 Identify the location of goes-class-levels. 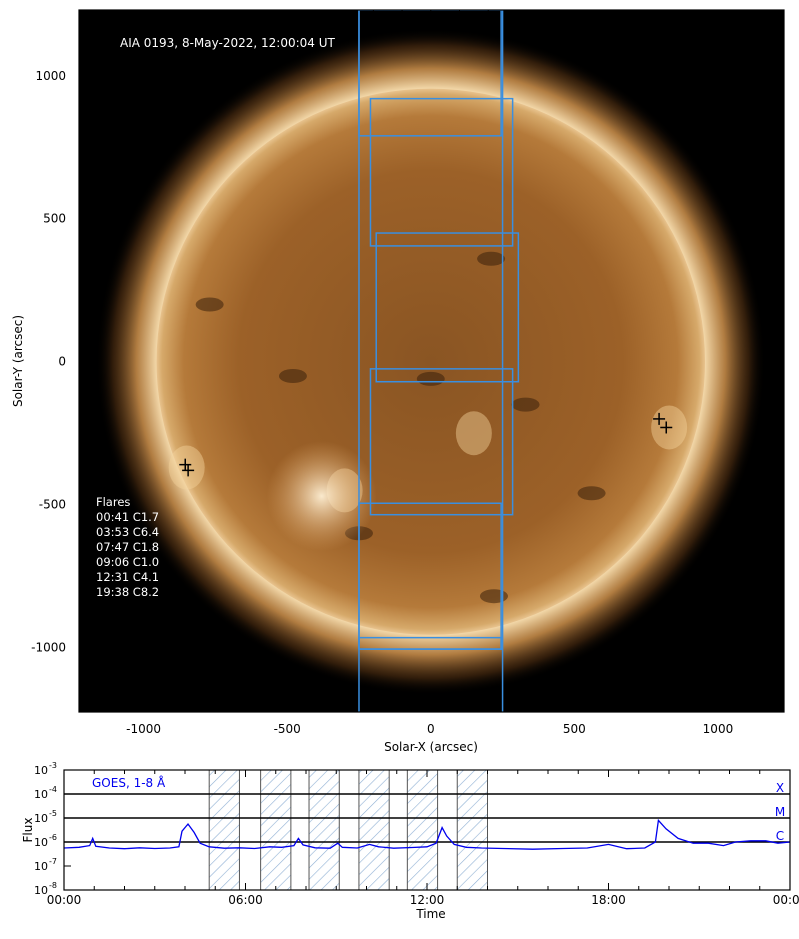
(427, 818).